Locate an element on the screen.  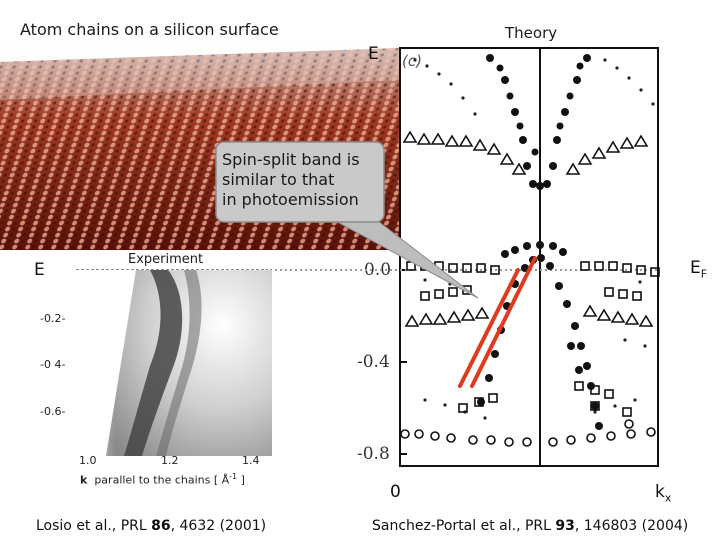
theory-x-zero: 0 is located at coordinates (395, 492).